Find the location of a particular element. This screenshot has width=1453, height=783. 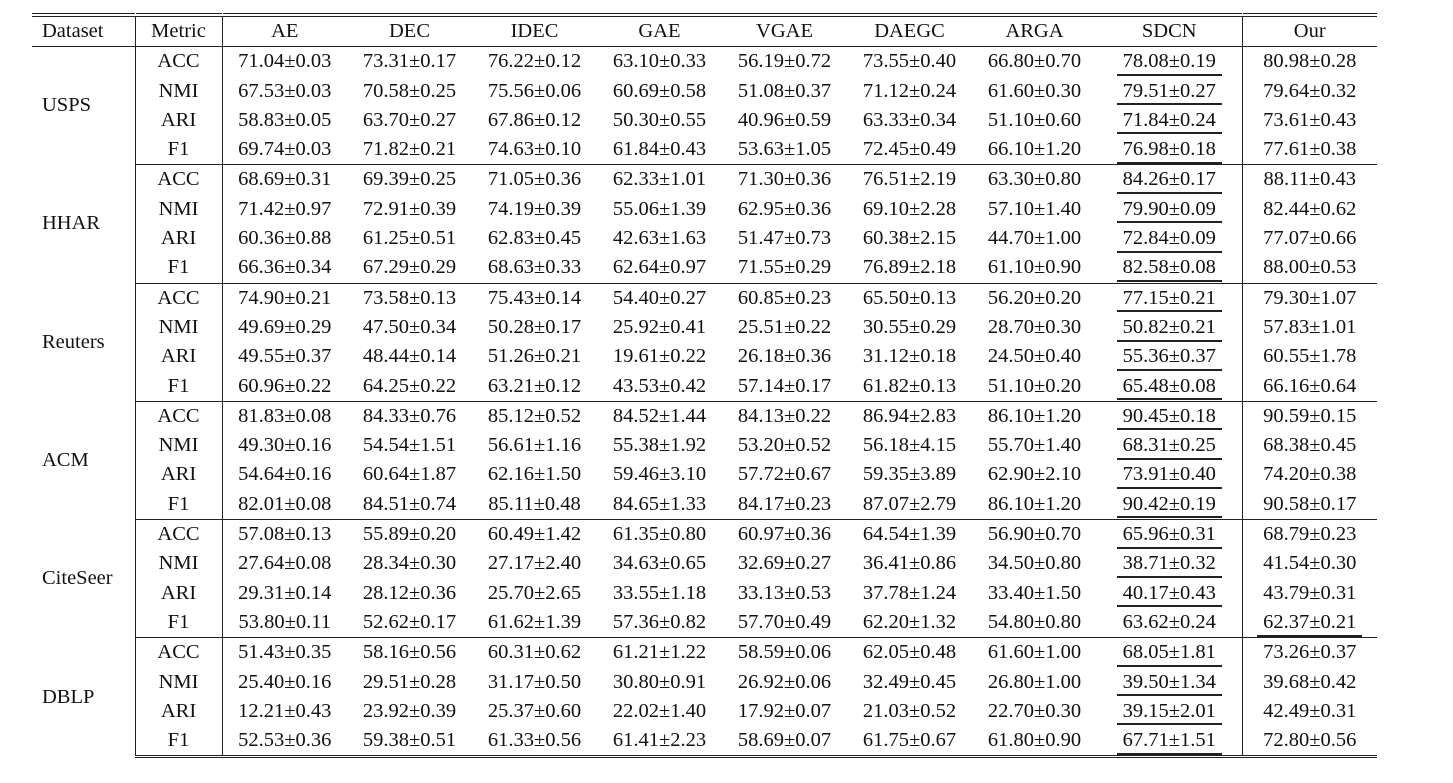

value-cell: 31.17±0.50 is located at coordinates (534, 681).